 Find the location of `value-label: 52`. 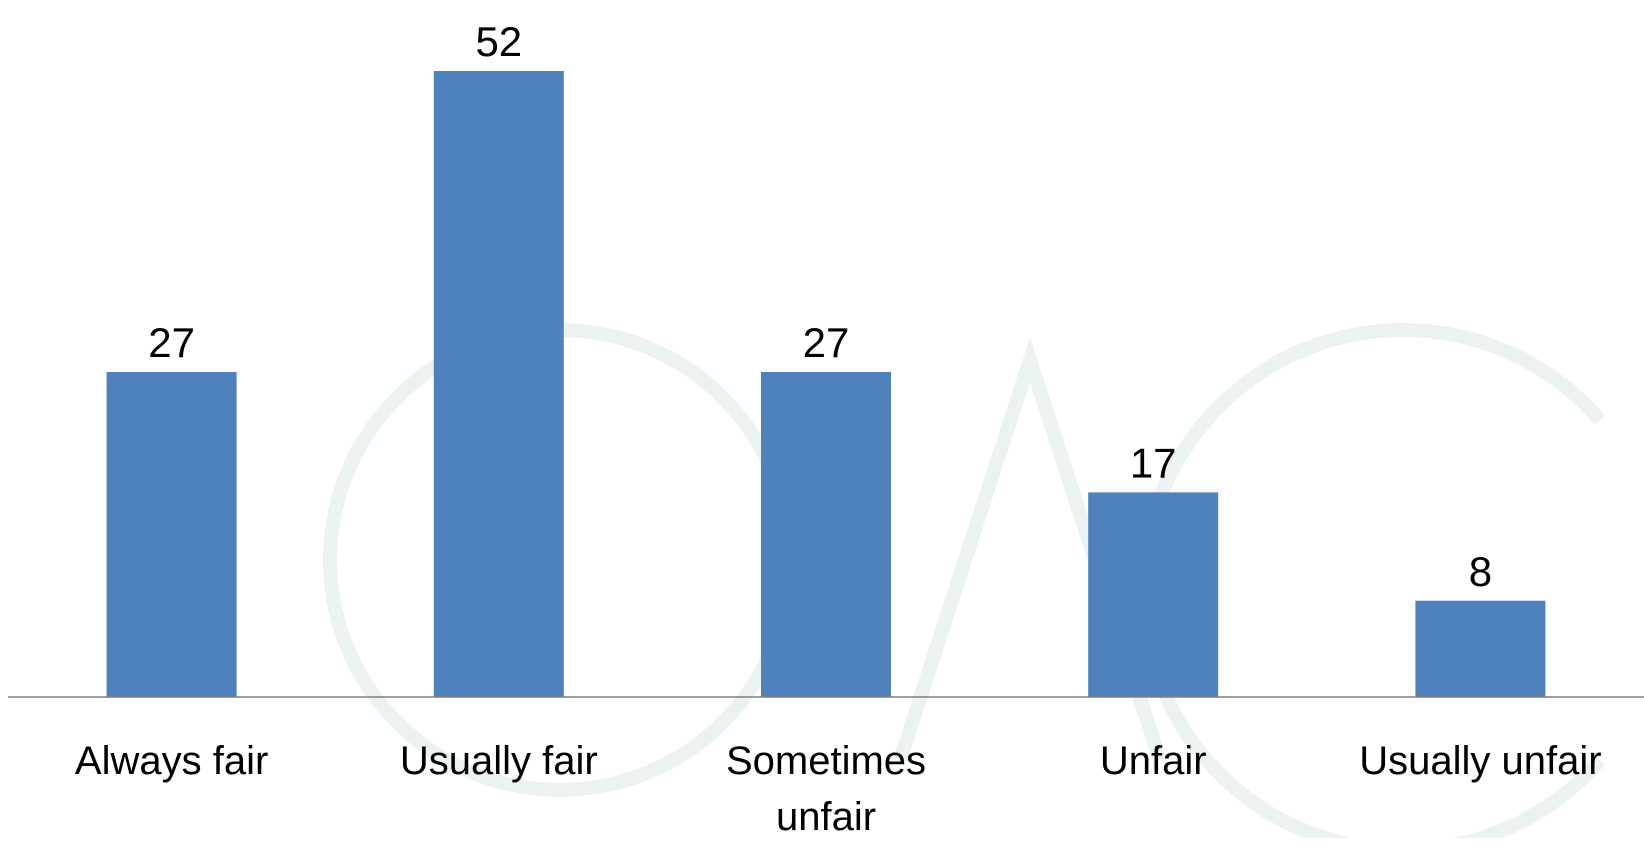

value-label: 52 is located at coordinates (498, 41).